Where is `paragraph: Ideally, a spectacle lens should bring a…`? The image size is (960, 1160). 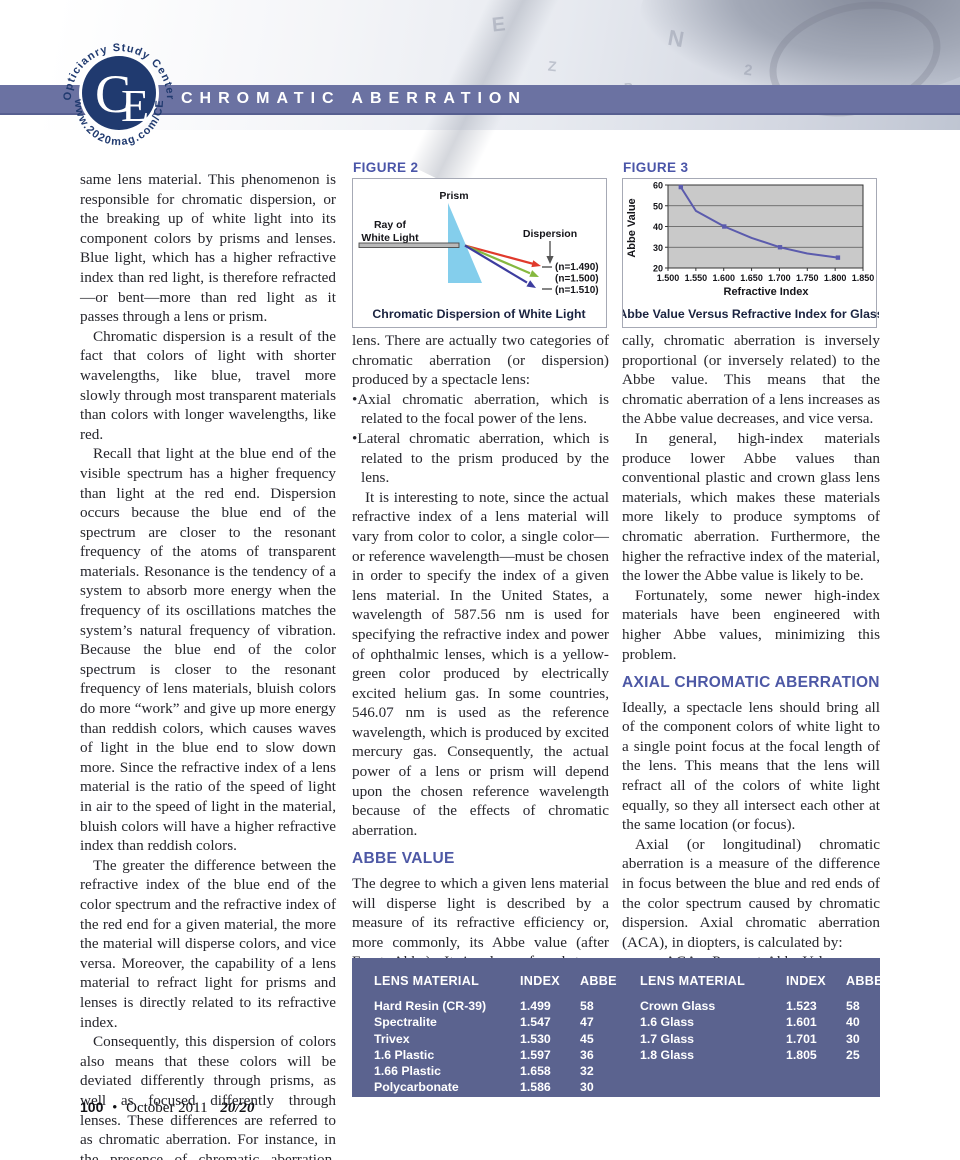 paragraph: Ideally, a spectacle lens should bring a… is located at coordinates (751, 766).